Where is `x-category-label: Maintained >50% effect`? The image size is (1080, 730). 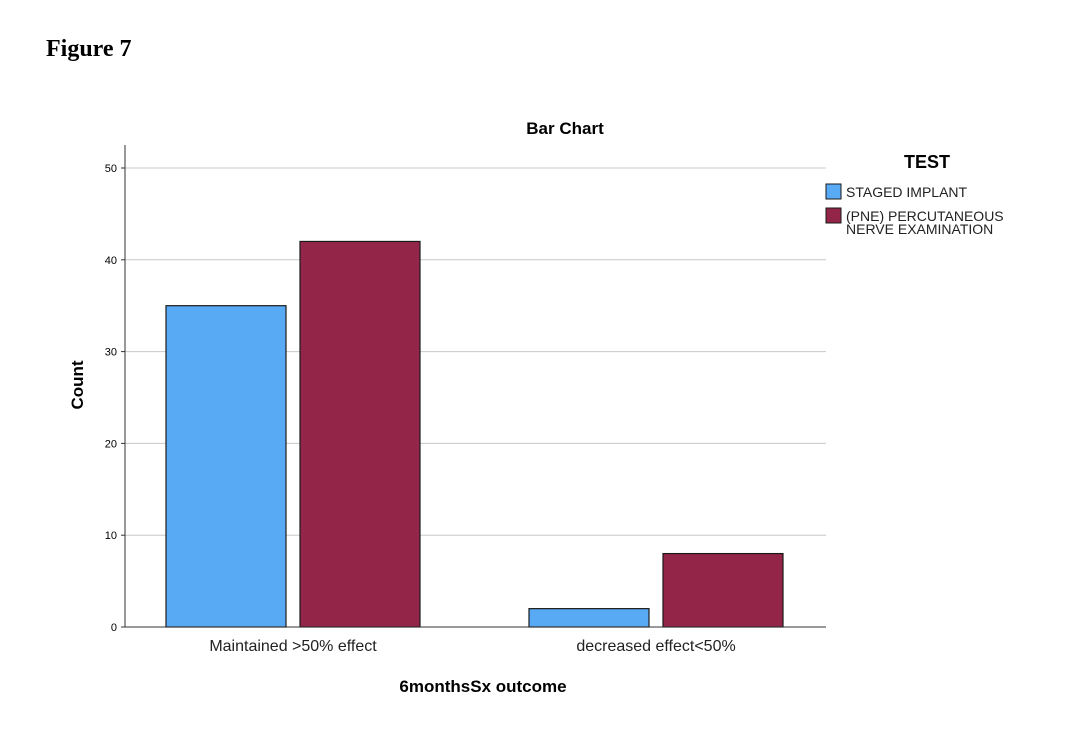
x-category-label: Maintained >50% effect is located at coordinates (293, 646).